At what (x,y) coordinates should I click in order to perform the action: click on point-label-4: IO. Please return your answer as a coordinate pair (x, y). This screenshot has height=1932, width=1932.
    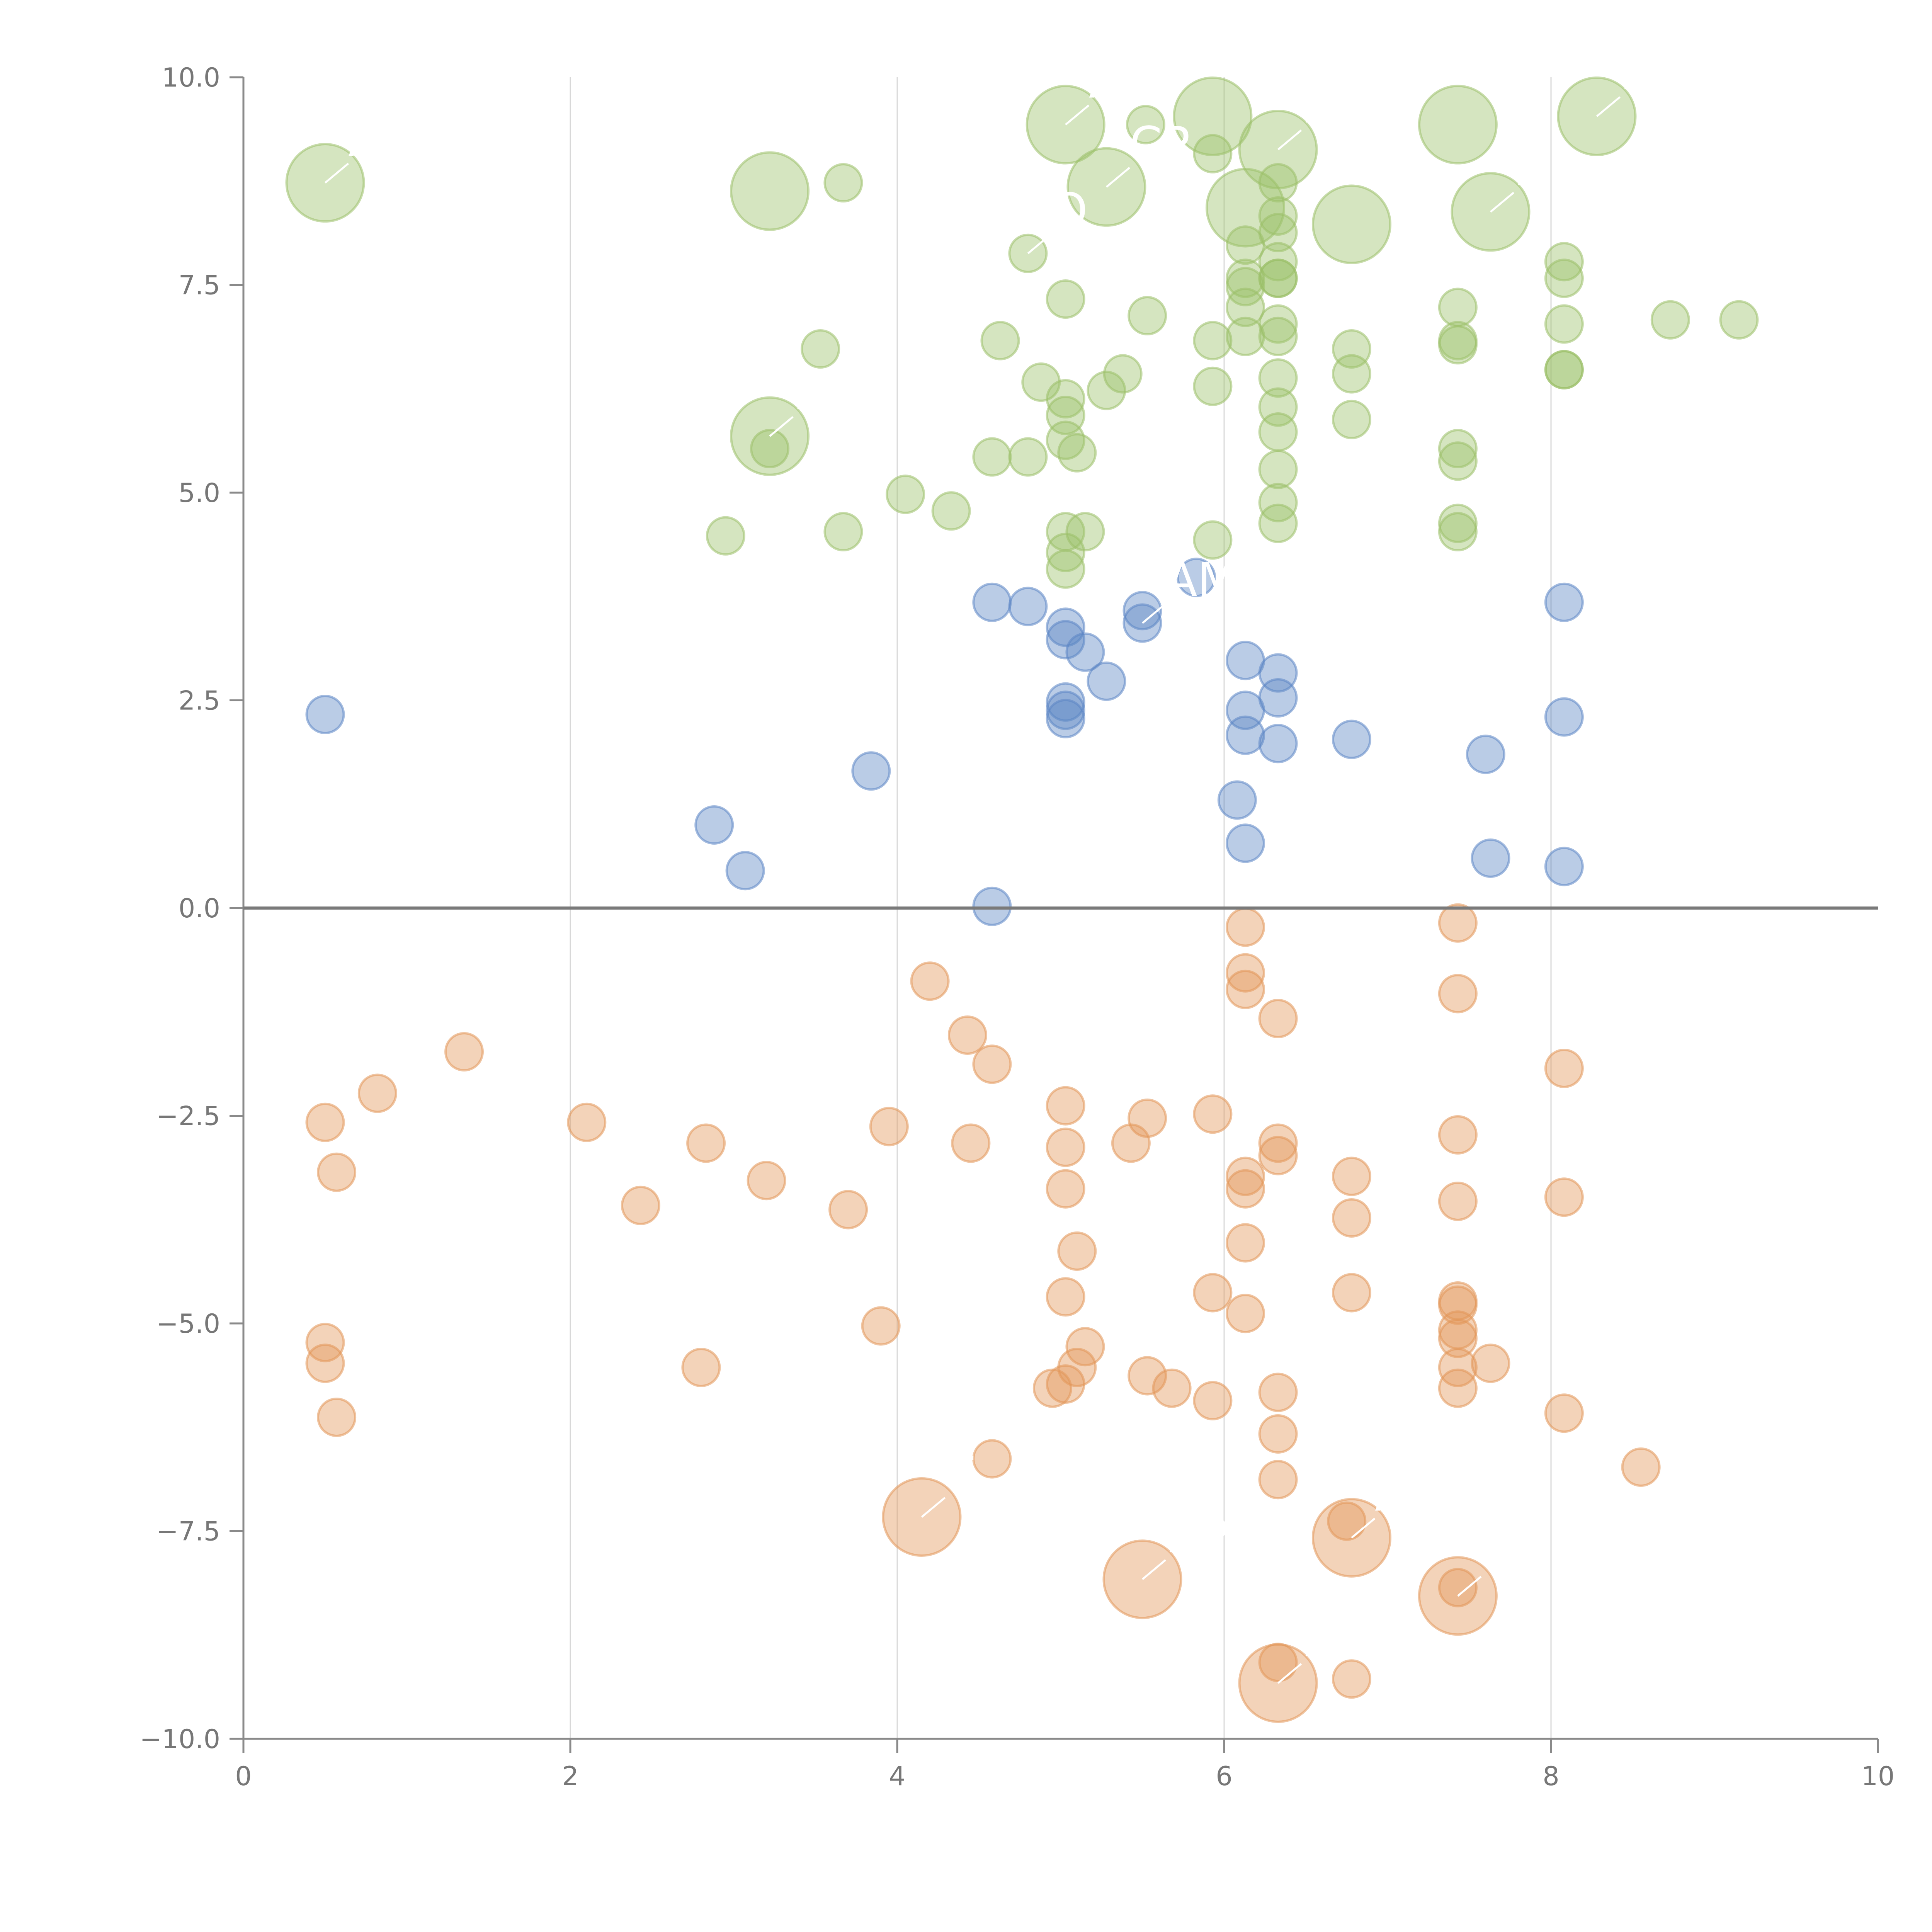
    Looking at the image, I should click on (1645, 74).